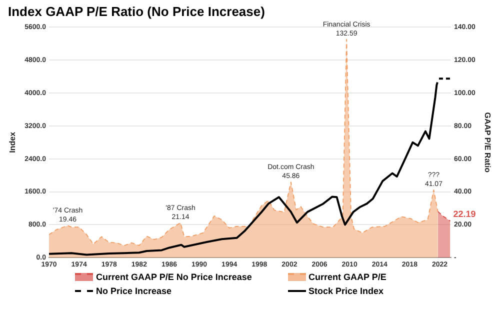  What do you see at coordinates (13, 142) in the screenshot?
I see `y-axis-title: Index` at bounding box center [13, 142].